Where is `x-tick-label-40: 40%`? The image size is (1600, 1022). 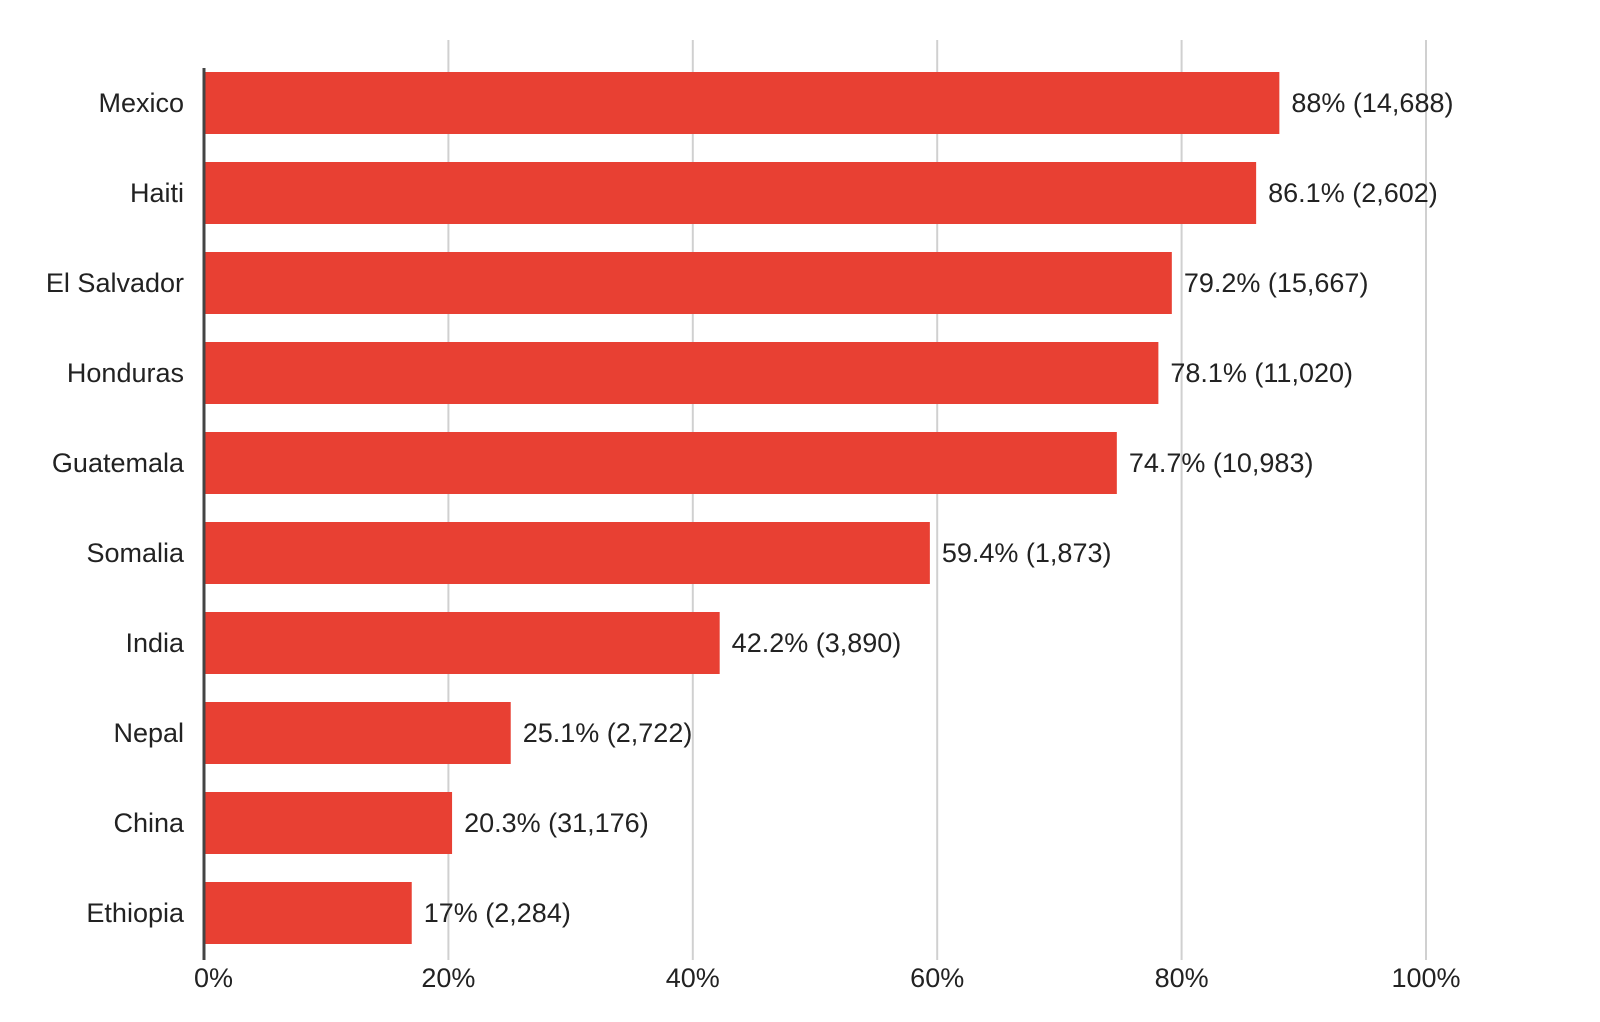
x-tick-label-40: 40% is located at coordinates (693, 978).